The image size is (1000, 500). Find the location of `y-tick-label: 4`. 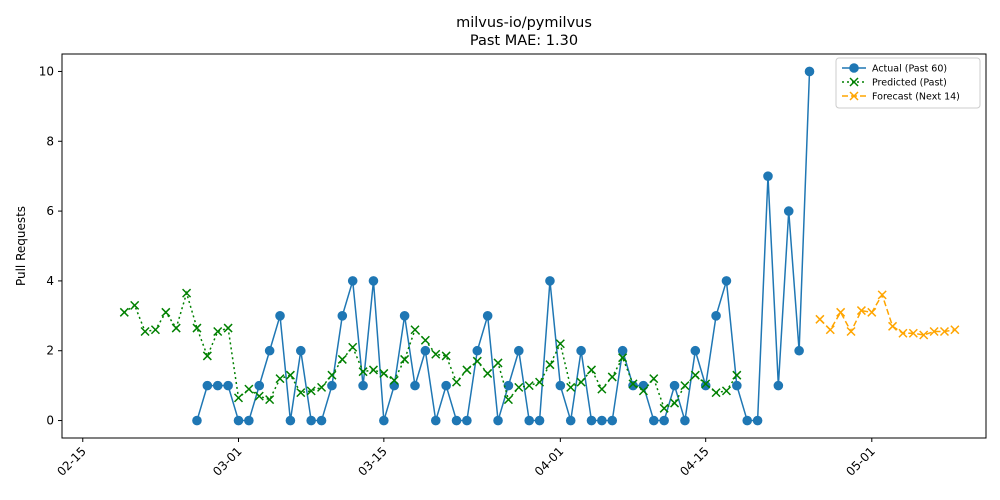

y-tick-label: 4 is located at coordinates (50, 281).